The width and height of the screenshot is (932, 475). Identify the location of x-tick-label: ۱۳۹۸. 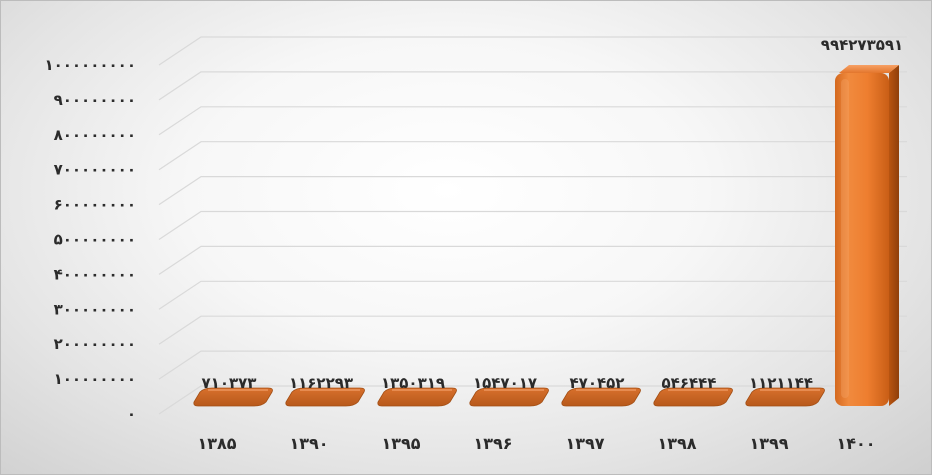
(676, 443).